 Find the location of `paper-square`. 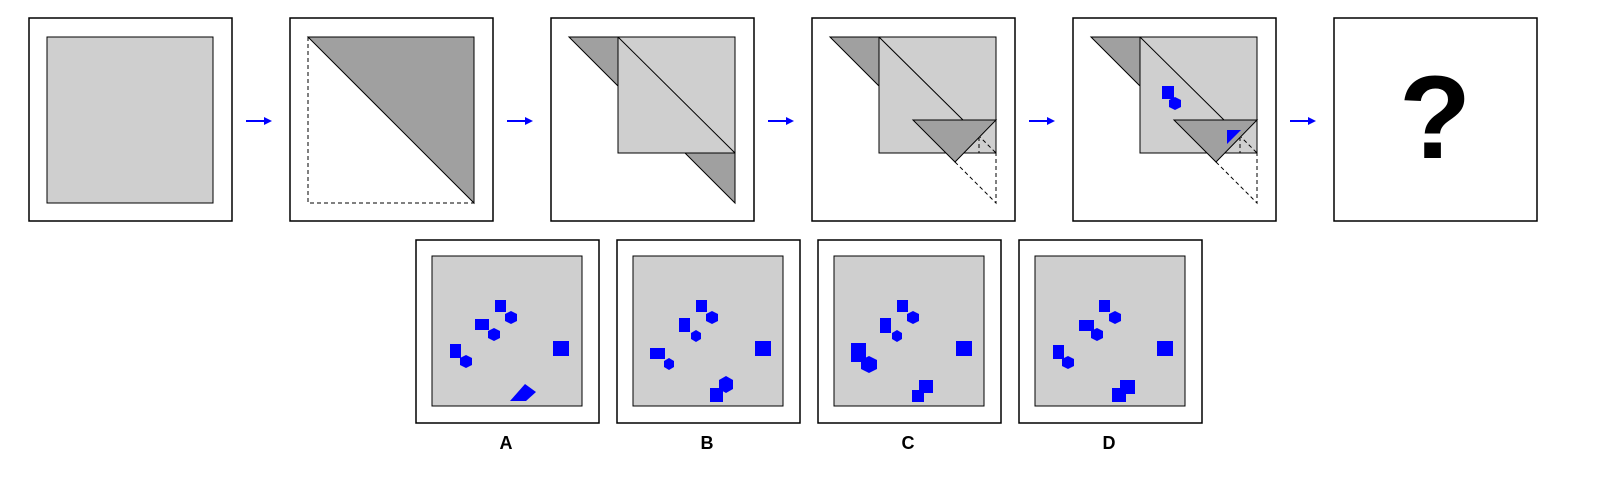

paper-square is located at coordinates (130, 120).